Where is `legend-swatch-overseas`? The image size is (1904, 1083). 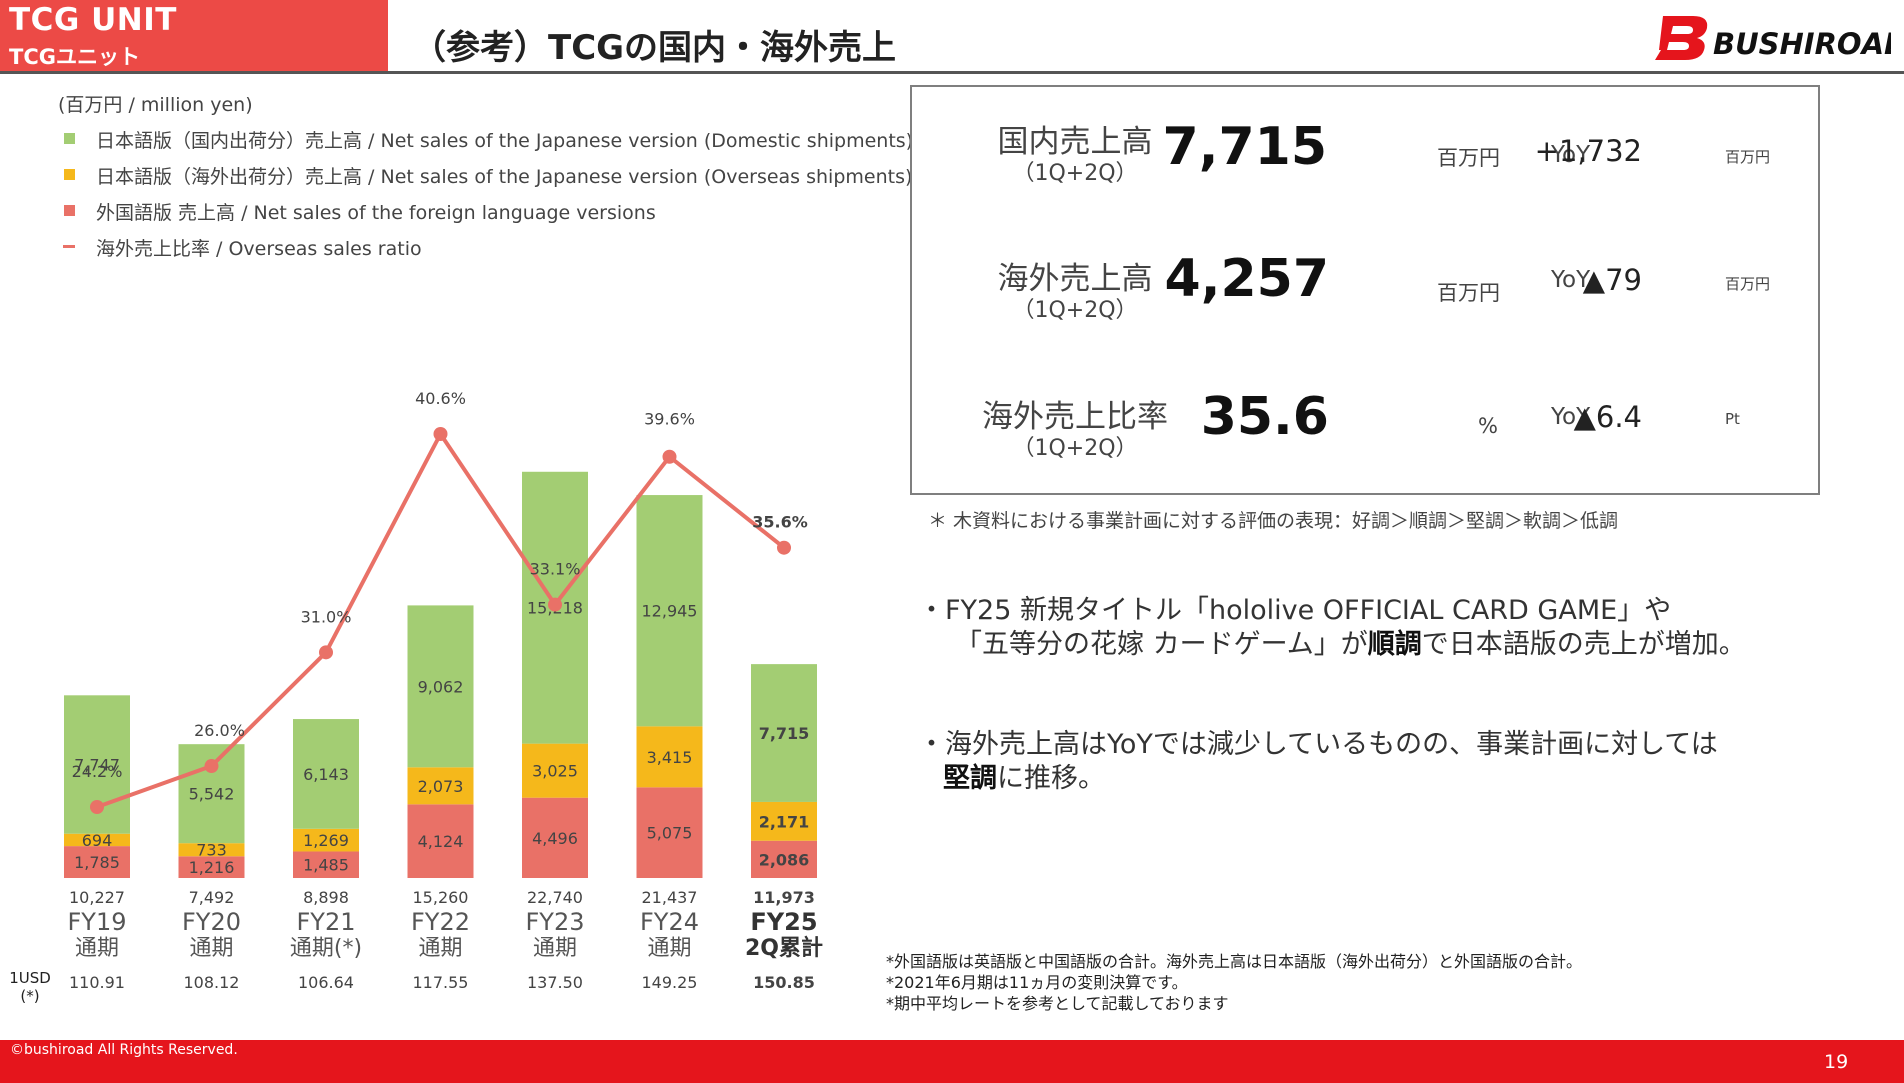 legend-swatch-overseas is located at coordinates (69, 174).